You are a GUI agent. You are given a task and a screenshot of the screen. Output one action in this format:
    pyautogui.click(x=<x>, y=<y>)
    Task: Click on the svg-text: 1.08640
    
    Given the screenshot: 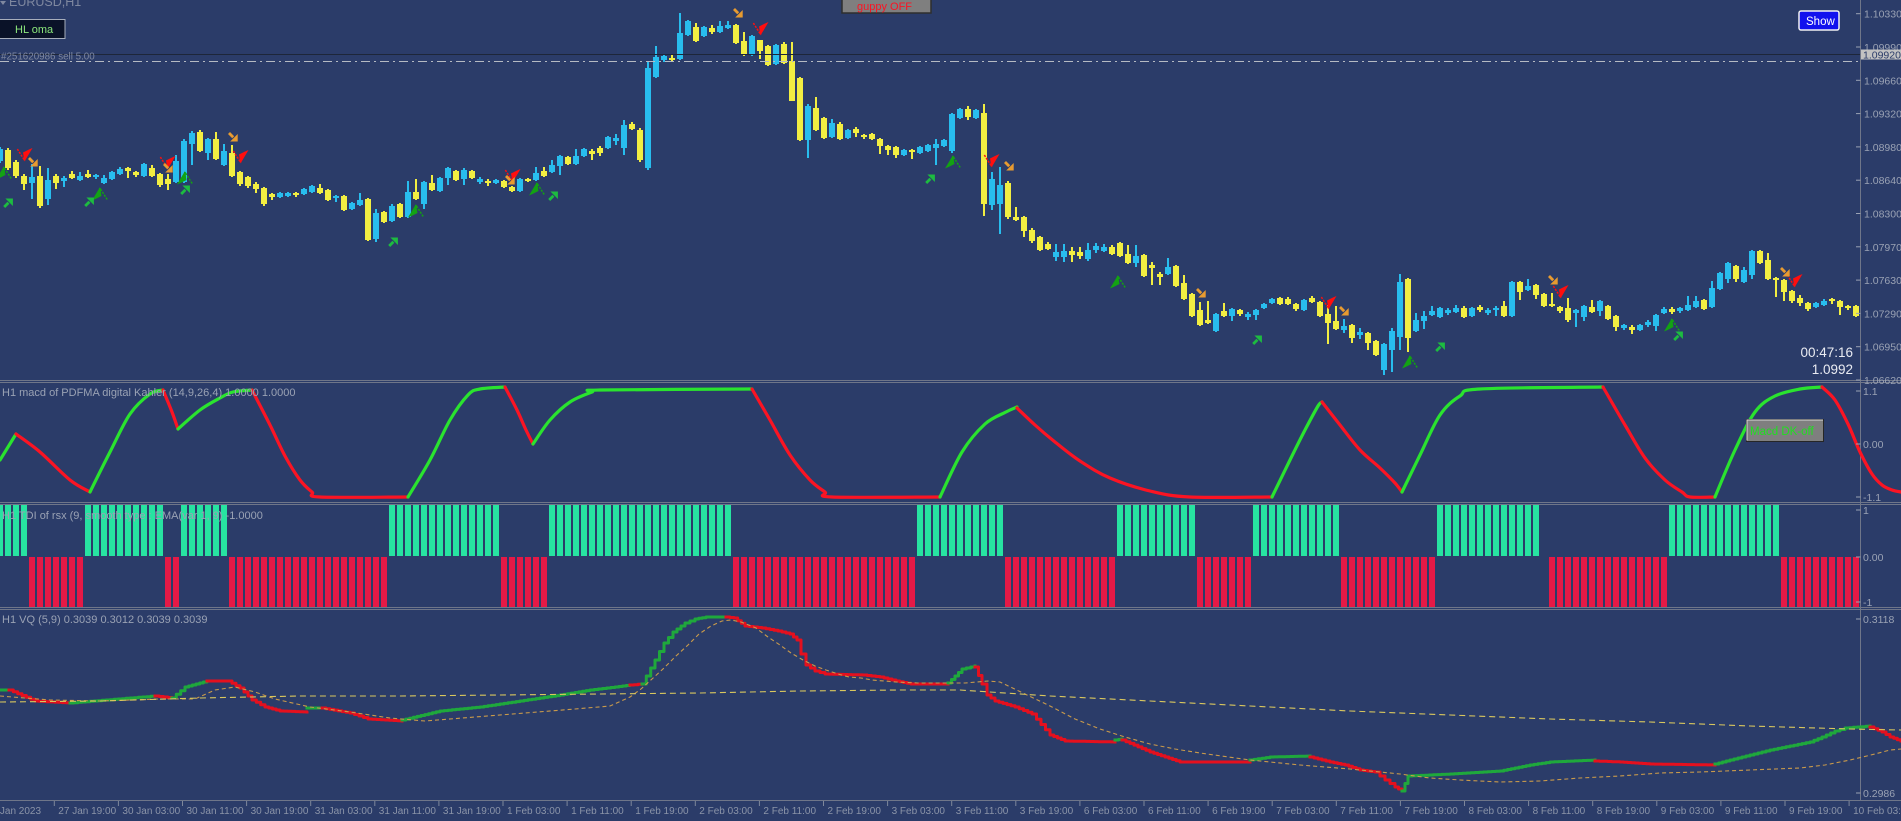 What is the action you would take?
    pyautogui.click(x=1882, y=181)
    